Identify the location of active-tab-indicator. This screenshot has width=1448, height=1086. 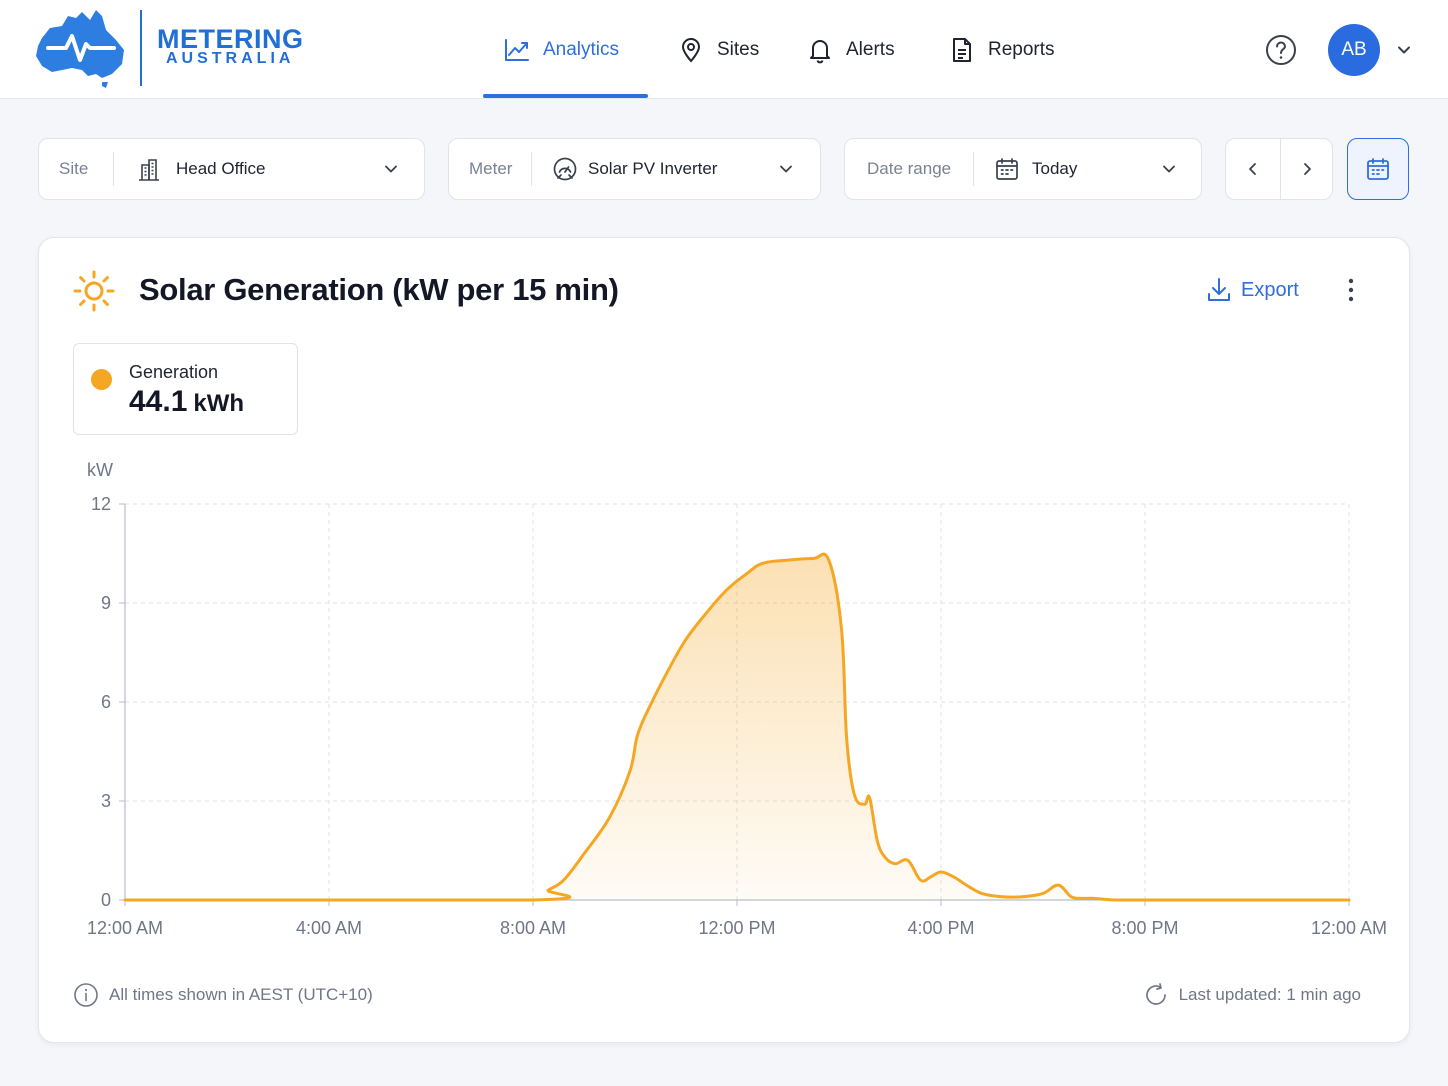
(565, 96).